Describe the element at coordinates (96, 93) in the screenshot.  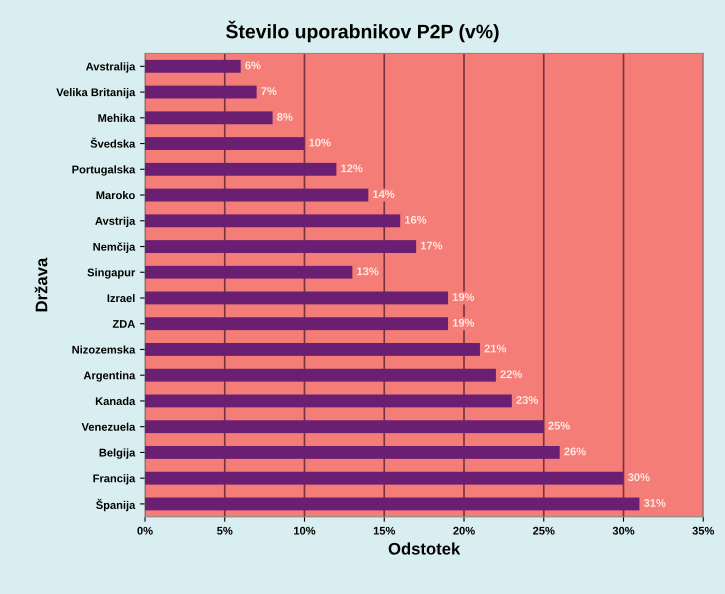
I see `y-tick-label: Velika Britanija` at that location.